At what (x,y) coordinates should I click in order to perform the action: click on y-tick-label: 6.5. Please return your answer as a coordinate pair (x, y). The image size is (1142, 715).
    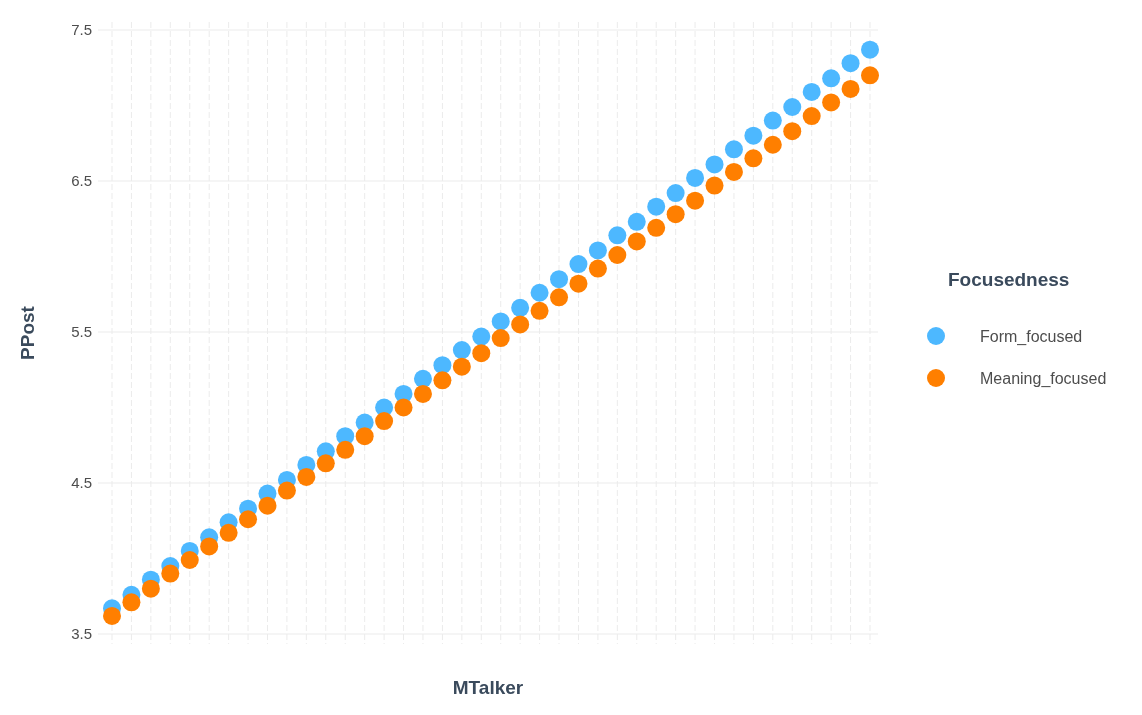
    Looking at the image, I should click on (81, 181).